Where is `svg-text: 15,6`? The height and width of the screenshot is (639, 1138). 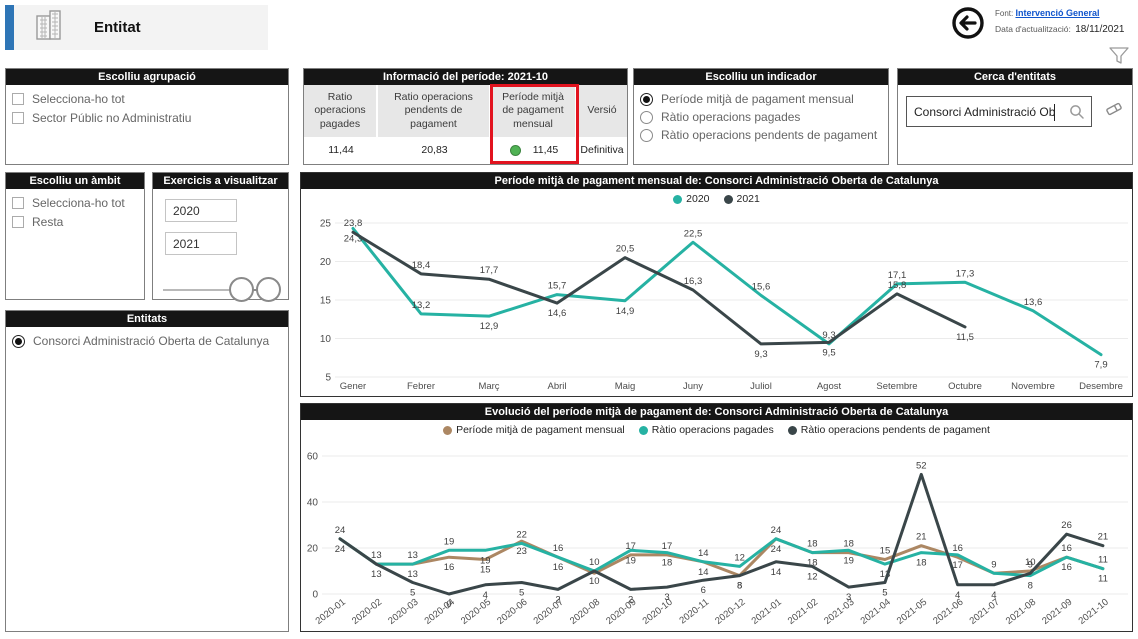
svg-text: 15,6 is located at coordinates (761, 286).